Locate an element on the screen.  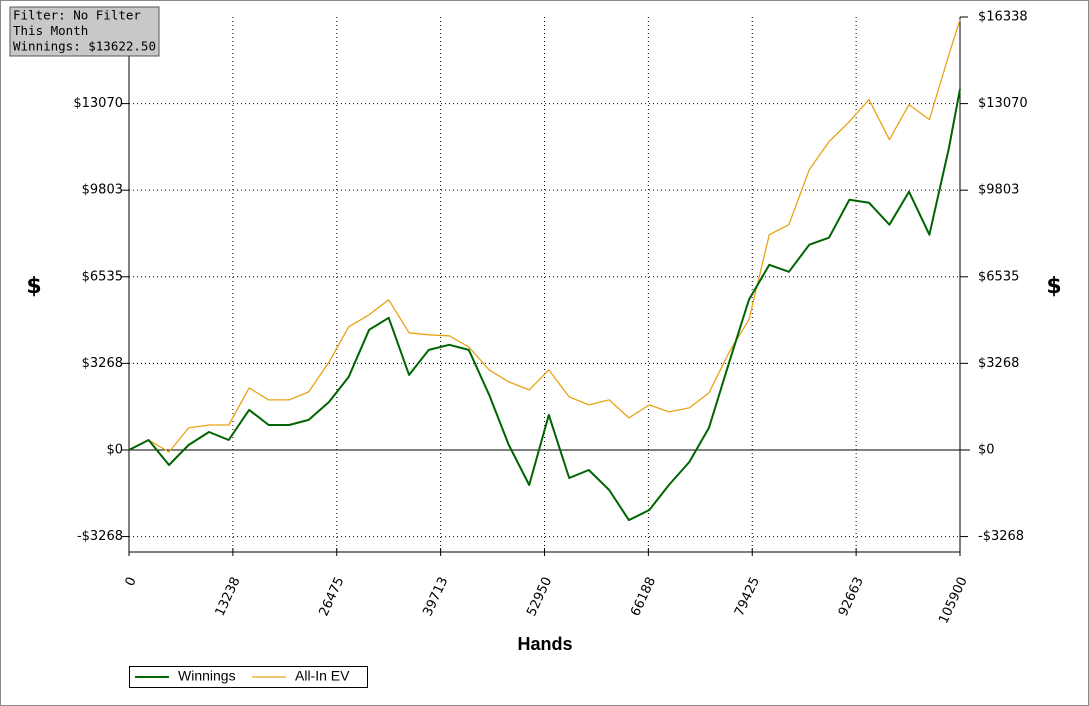
legend-label: All-In EV is located at coordinates (322, 676).